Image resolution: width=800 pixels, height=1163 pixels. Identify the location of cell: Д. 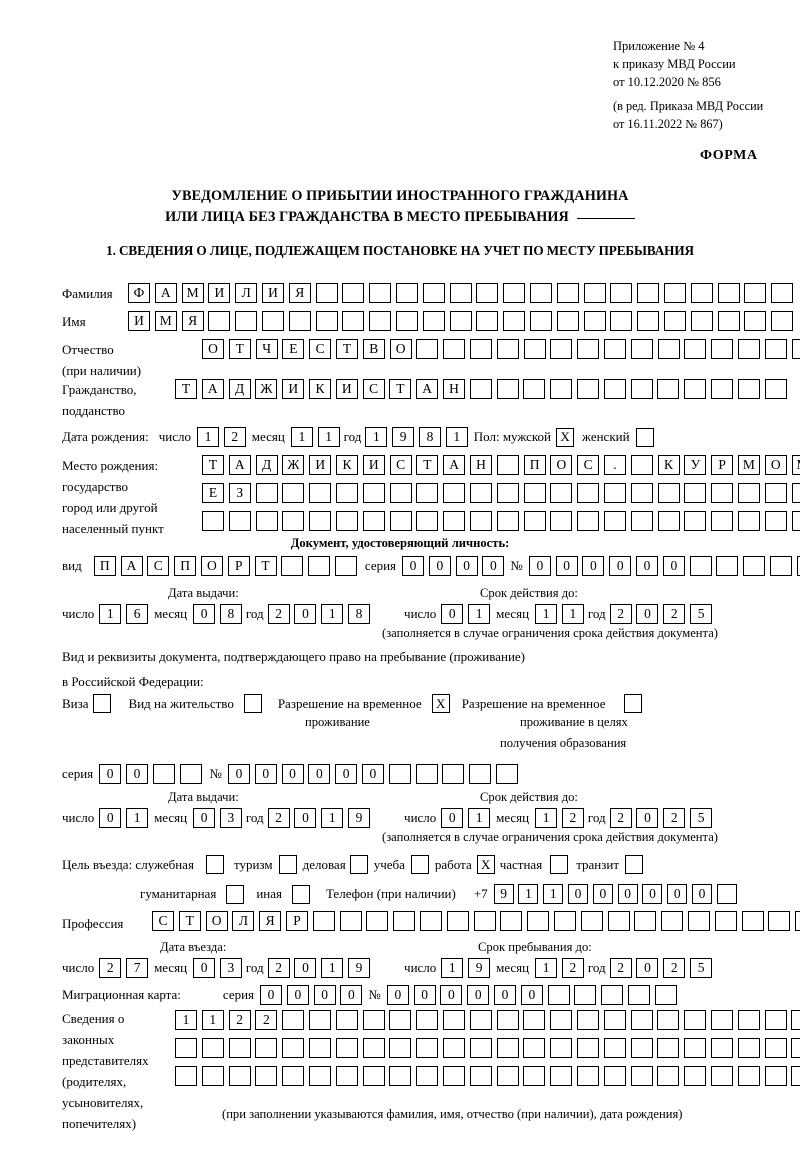
(266, 465).